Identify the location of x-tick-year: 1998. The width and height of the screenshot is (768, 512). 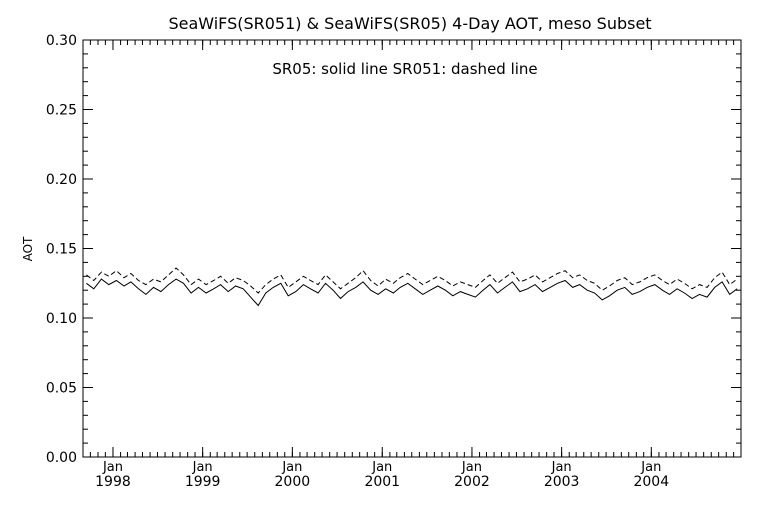
(113, 482).